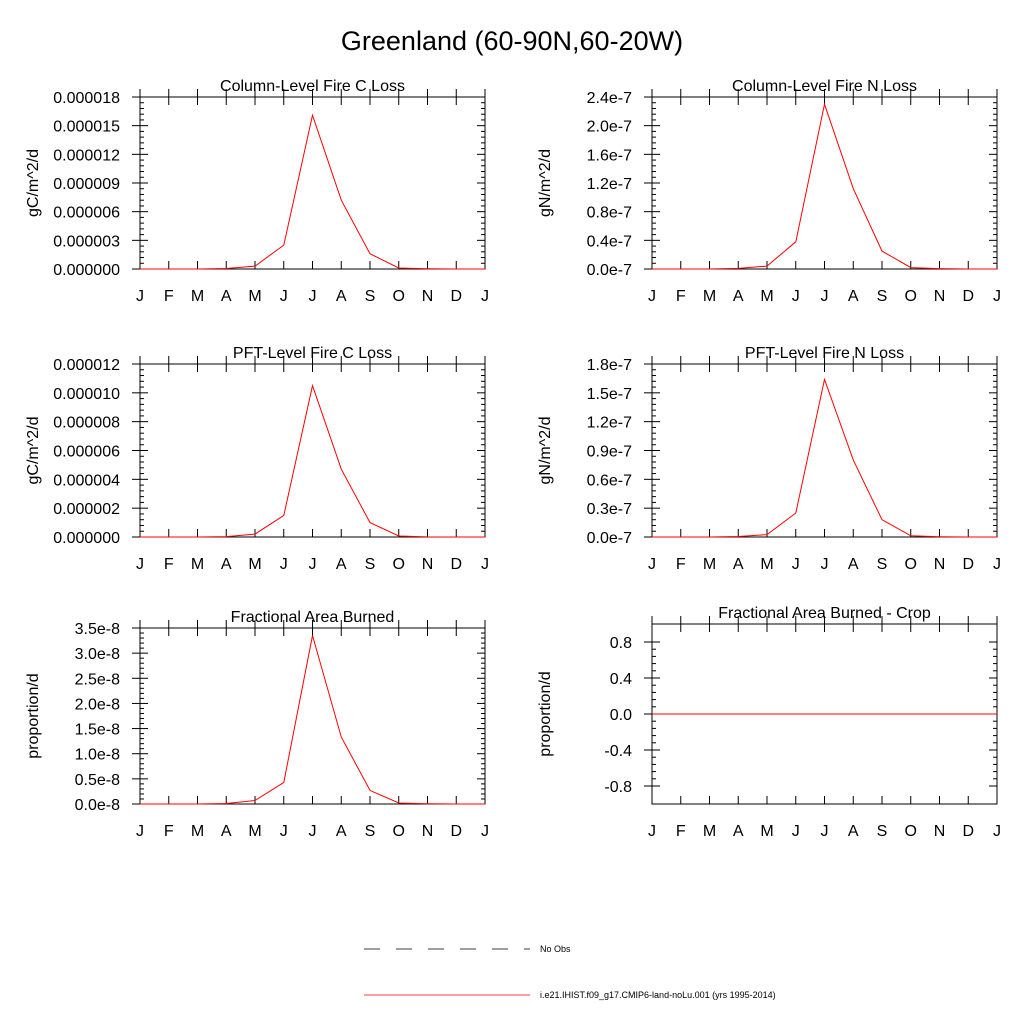 The width and height of the screenshot is (1024, 1024). I want to click on y-tick-label: 2.0e-7, so click(609, 127).